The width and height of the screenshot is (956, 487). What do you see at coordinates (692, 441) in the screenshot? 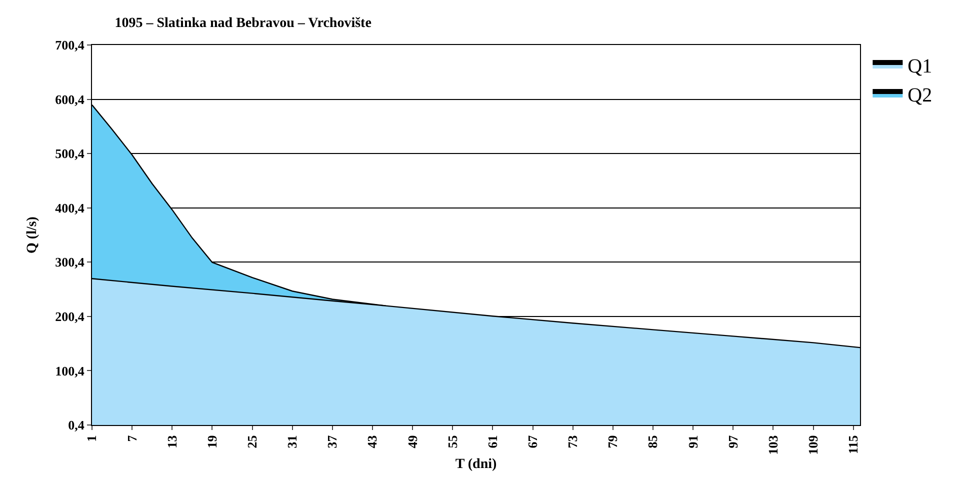
I see `x-tick-label: 91` at bounding box center [692, 441].